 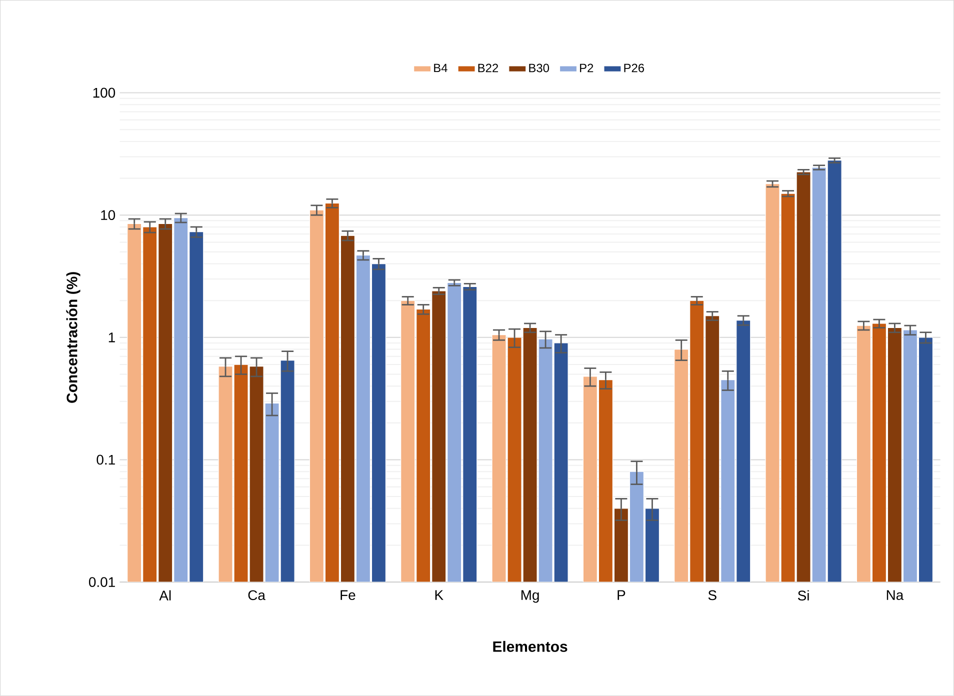 What do you see at coordinates (587, 68) in the screenshot?
I see `legend-label: P2` at bounding box center [587, 68].